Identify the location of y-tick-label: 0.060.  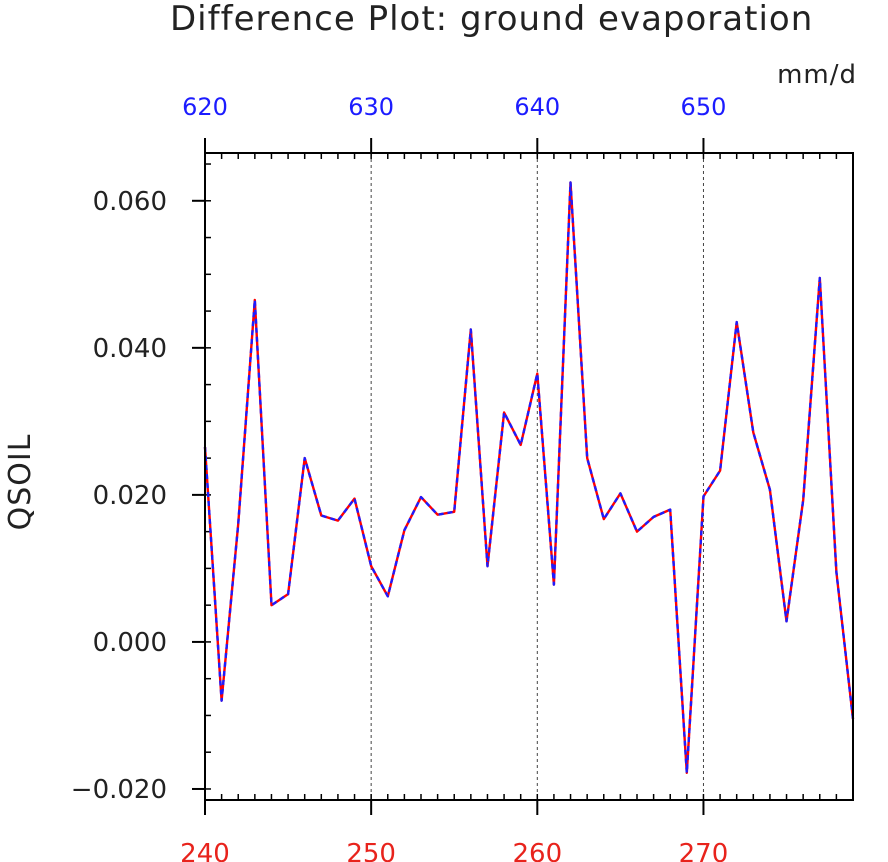
(130, 202).